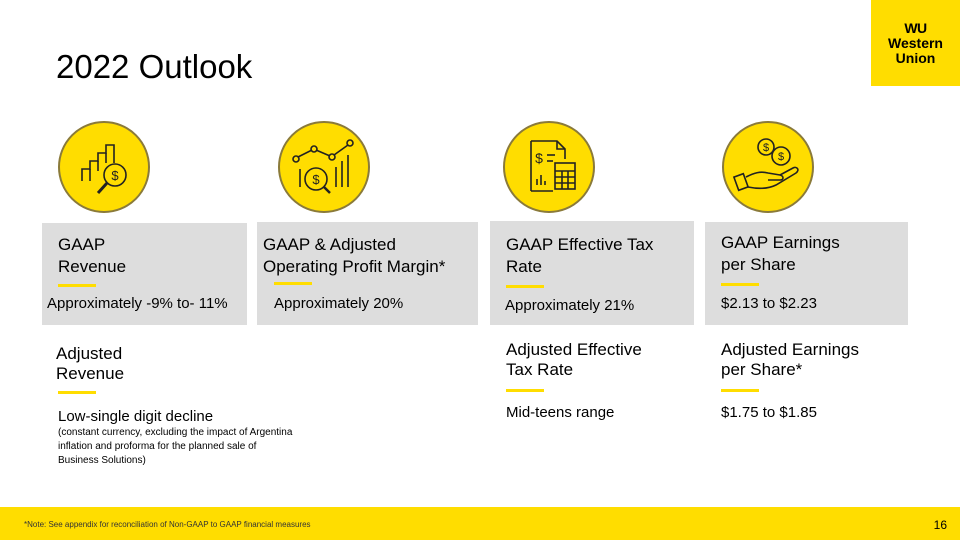 This screenshot has height=540, width=960. What do you see at coordinates (780, 254) in the screenshot?
I see `eps-heading: GAAP Earnings per Share` at bounding box center [780, 254].